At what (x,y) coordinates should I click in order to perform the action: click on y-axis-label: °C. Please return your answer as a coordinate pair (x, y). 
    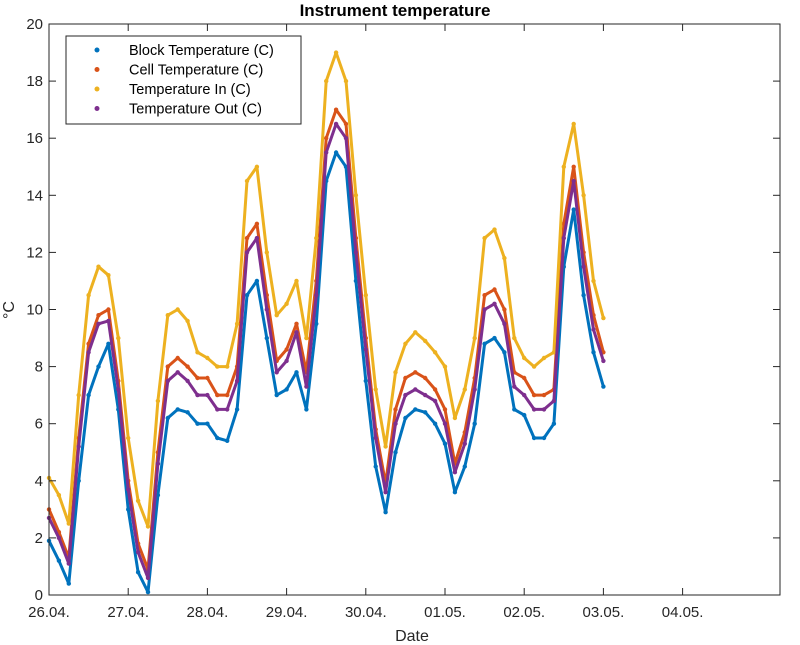
    Looking at the image, I should click on (9, 310).